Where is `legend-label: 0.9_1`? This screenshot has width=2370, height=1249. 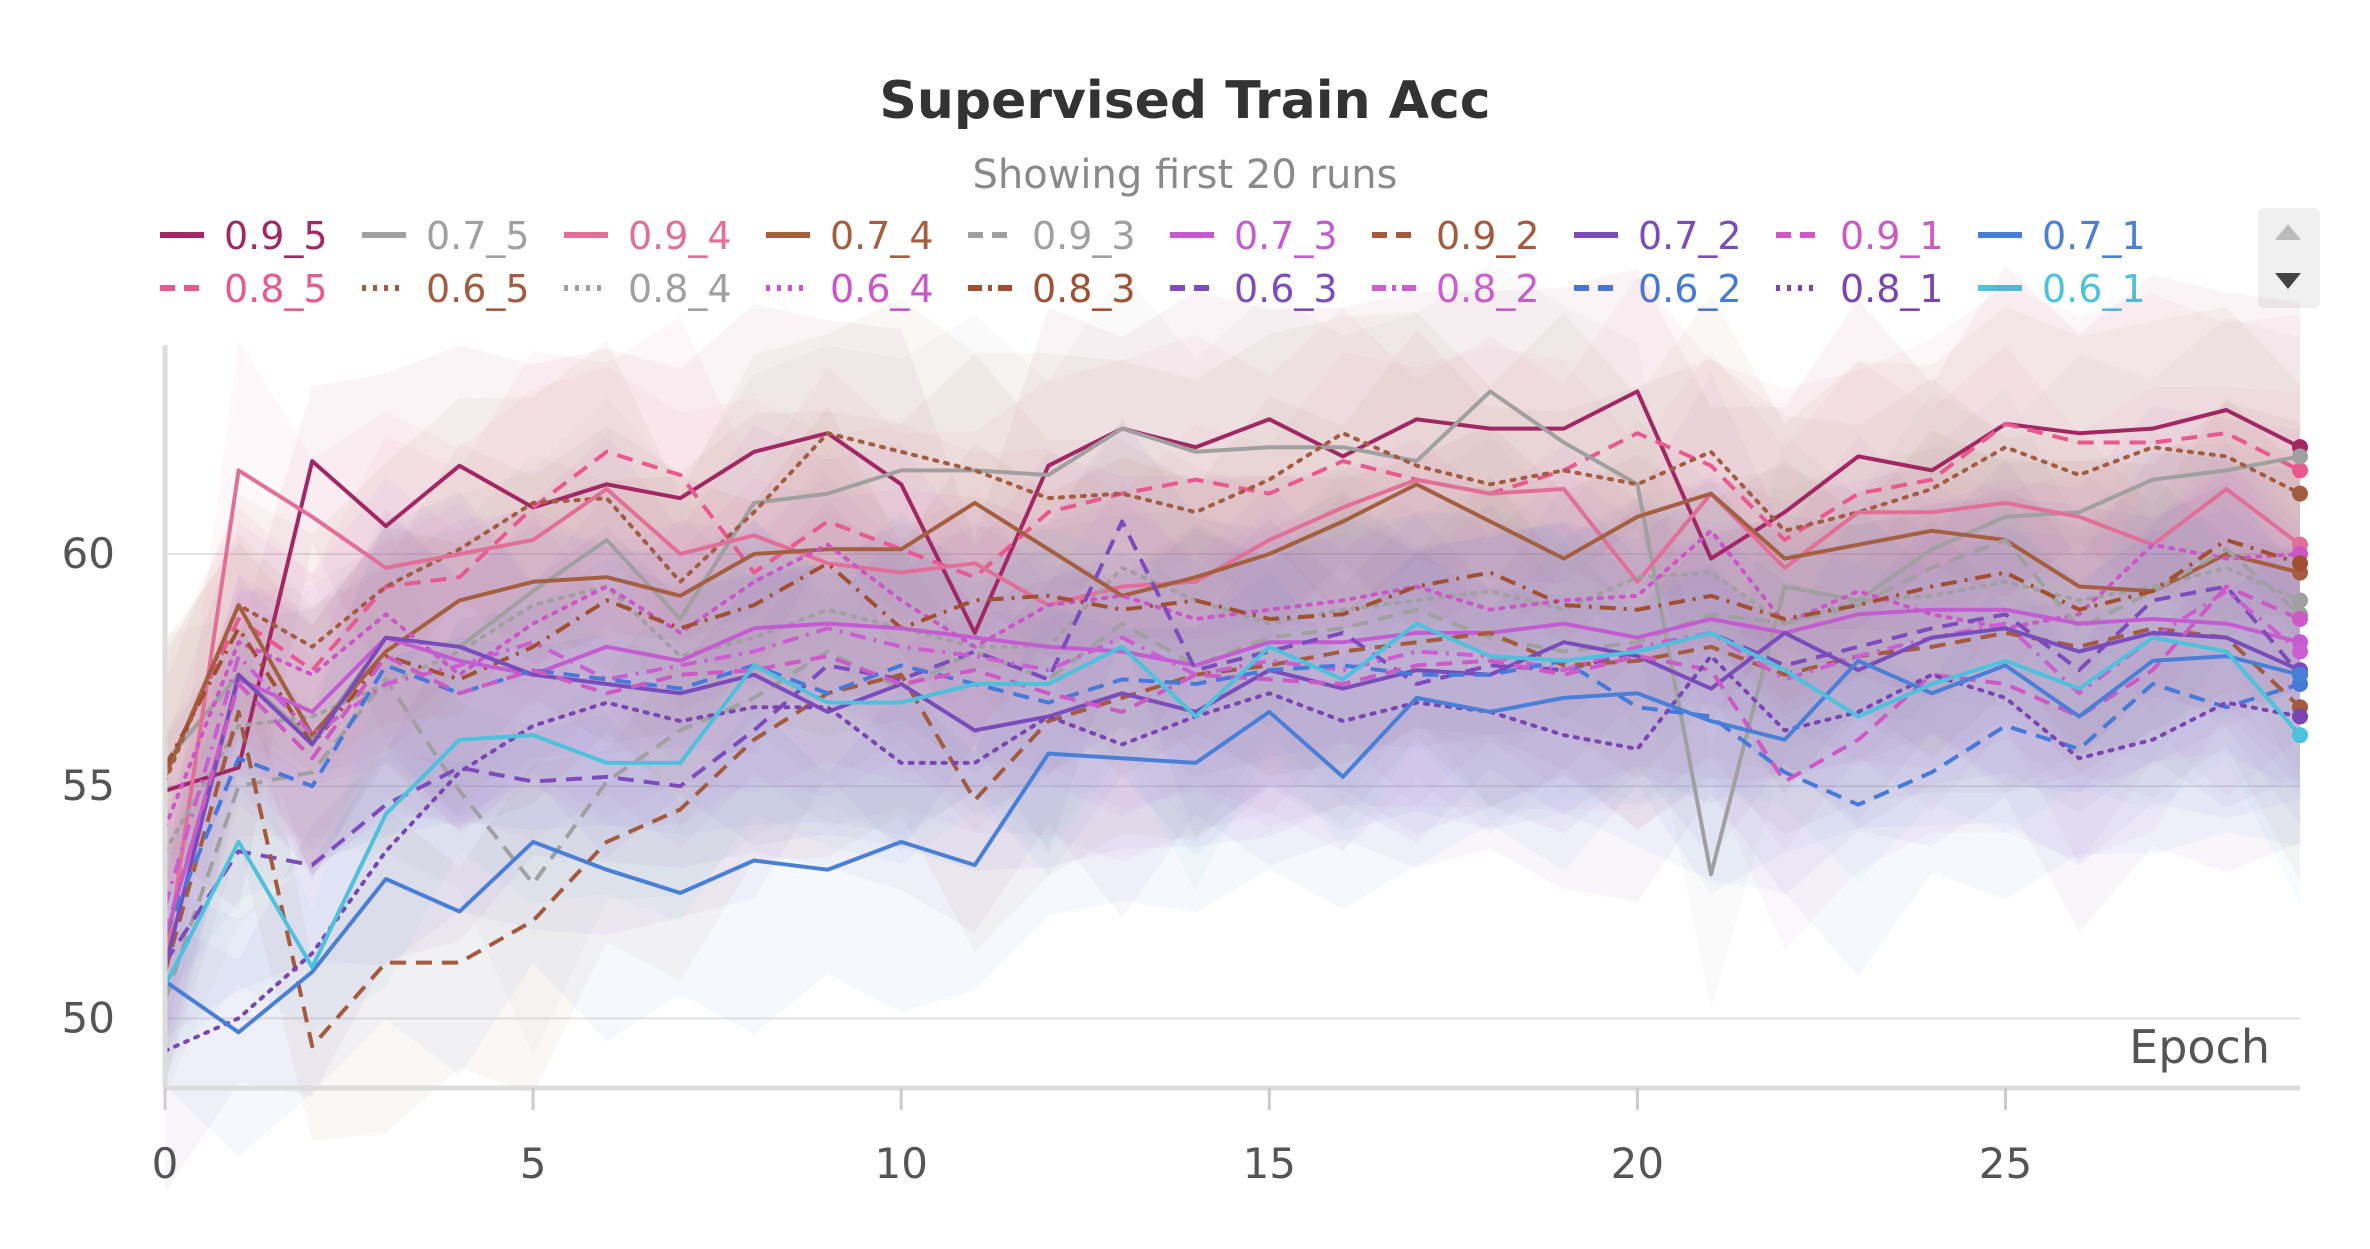 legend-label: 0.9_1 is located at coordinates (1892, 236).